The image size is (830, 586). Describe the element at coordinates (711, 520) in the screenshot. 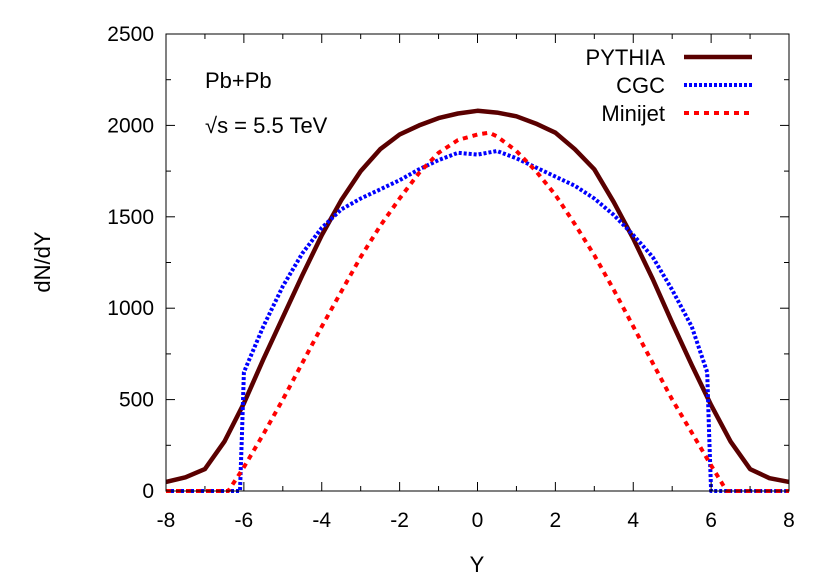

I see `x-tick-label: 6` at that location.